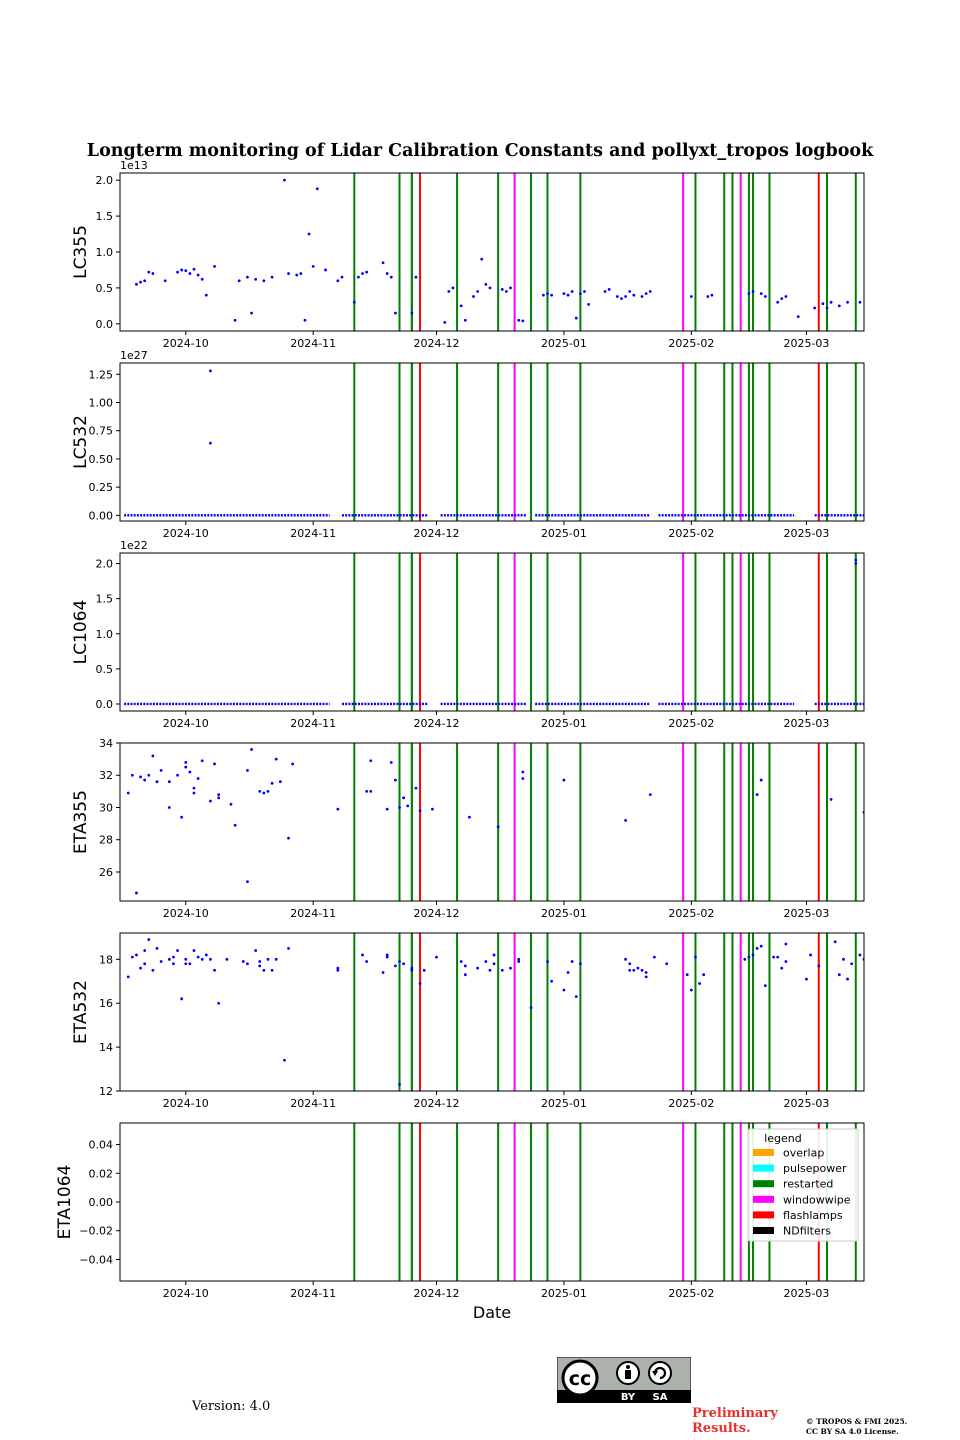  Describe the element at coordinates (106, 775) in the screenshot. I see `y-tick-label: 32` at that location.